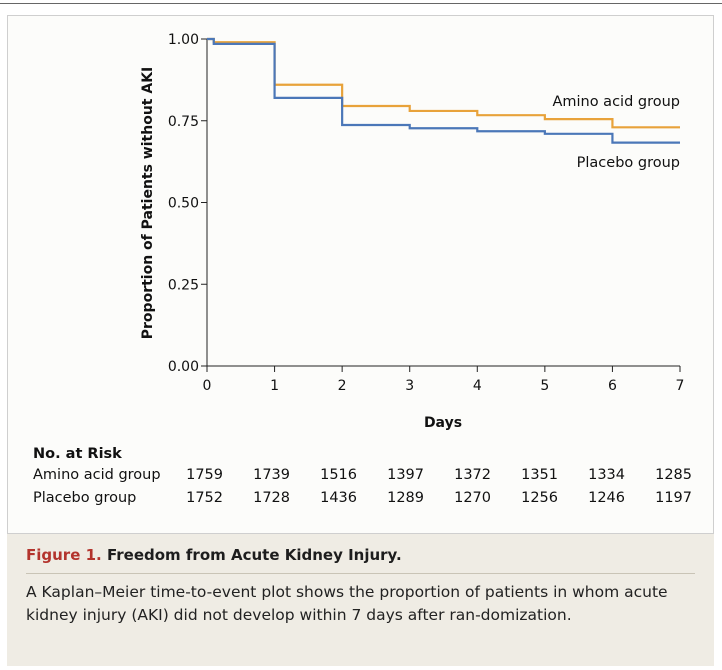 The width and height of the screenshot is (722, 670). I want to click on risk-count: 1289, so click(405, 498).